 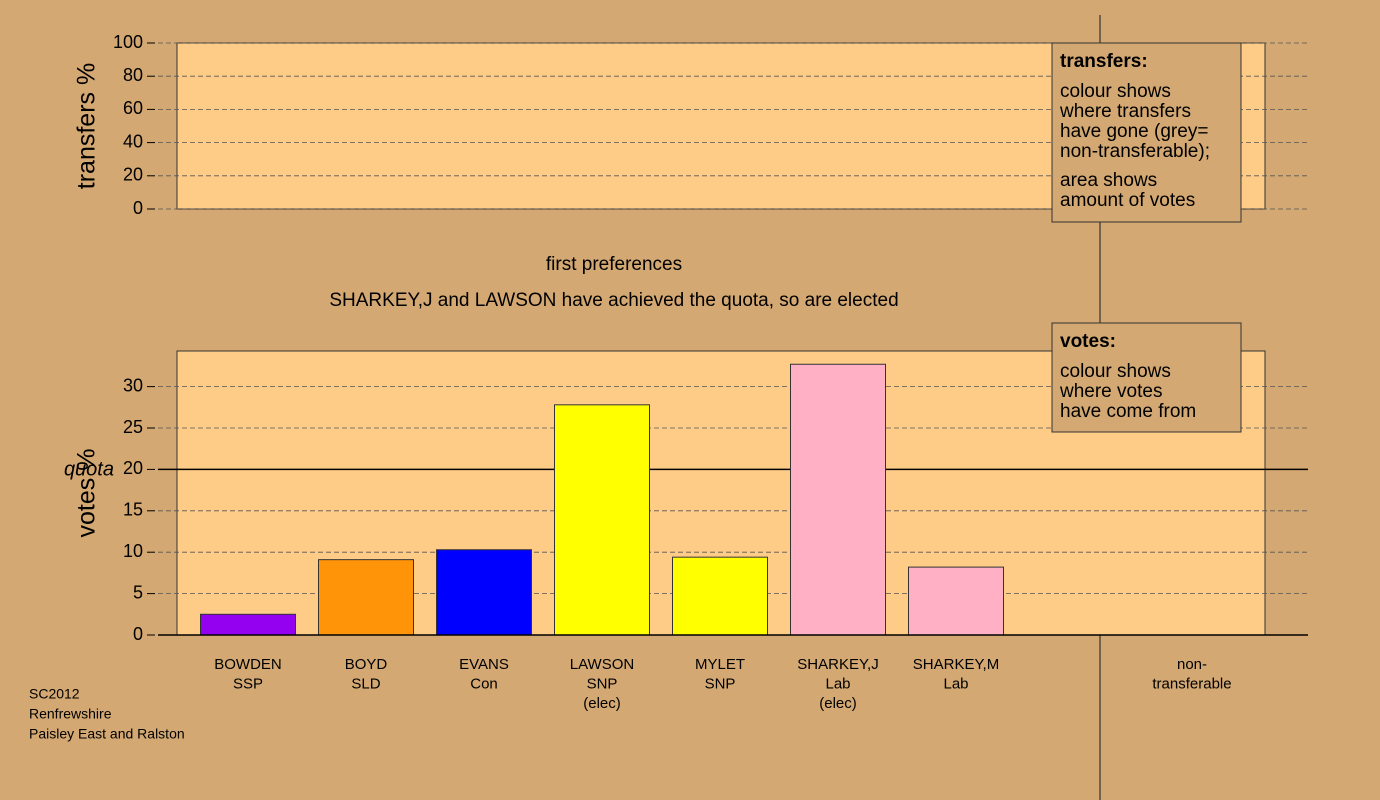 What do you see at coordinates (365, 683) in the screenshot?
I see `x-tick-label: SLD` at bounding box center [365, 683].